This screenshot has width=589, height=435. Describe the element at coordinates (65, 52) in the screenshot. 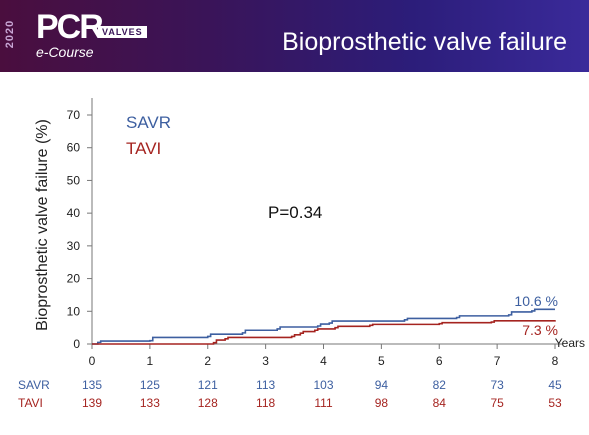

I see `logo-course: e-Course` at that location.